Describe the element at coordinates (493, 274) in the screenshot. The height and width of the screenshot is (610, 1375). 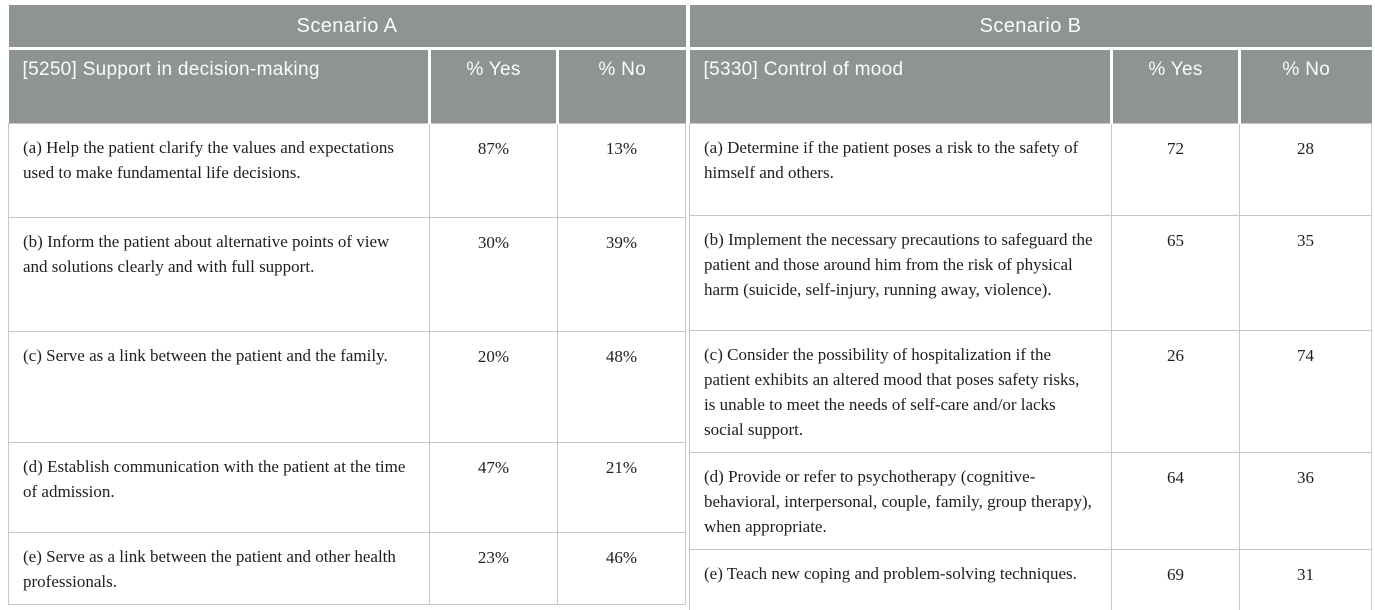
I see `yes-value: 30%` at that location.